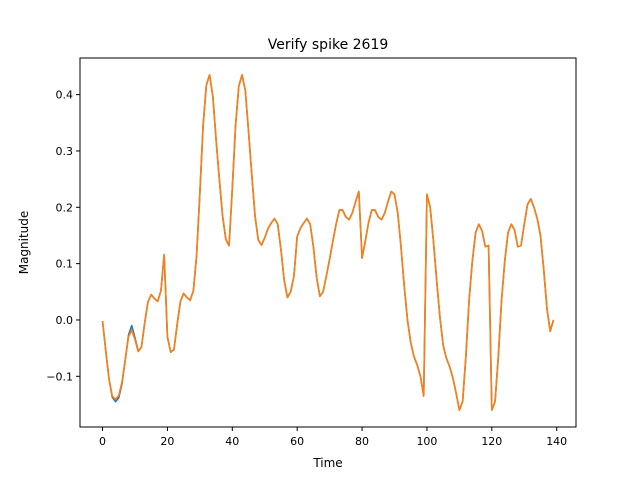 The image size is (640, 480). What do you see at coordinates (362, 441) in the screenshot?
I see `x-tick-label: 80` at bounding box center [362, 441].